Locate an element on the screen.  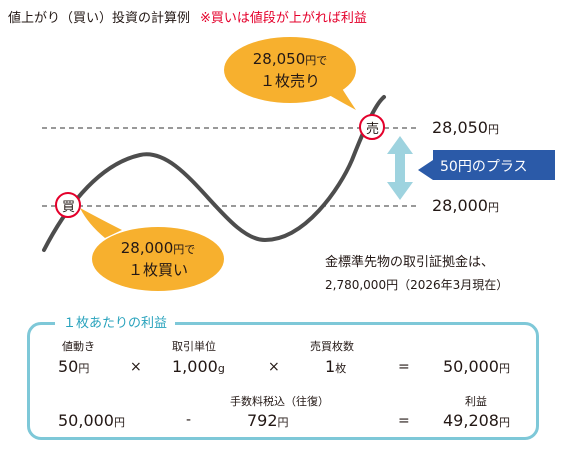
trade-unit-value: 1,000 is located at coordinates (195, 366).